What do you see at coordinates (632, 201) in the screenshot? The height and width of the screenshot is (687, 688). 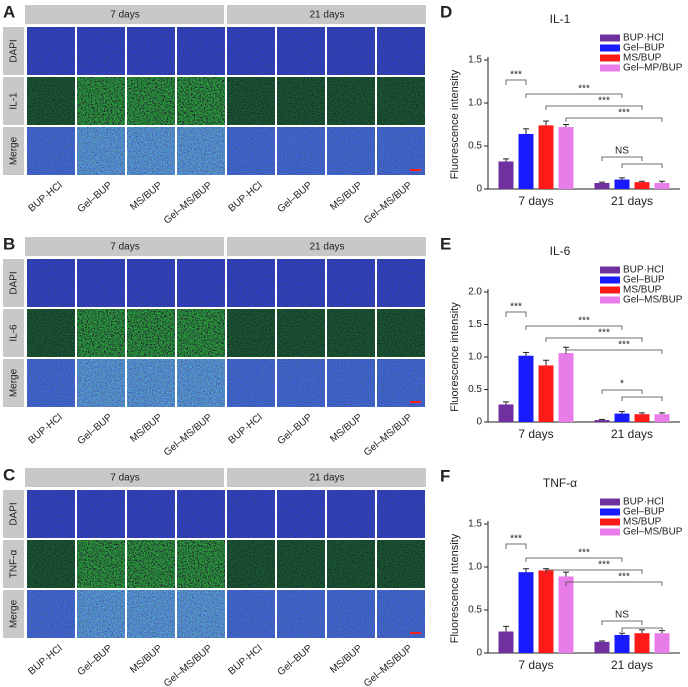 I see `x-tick-label: 21 days` at bounding box center [632, 201].